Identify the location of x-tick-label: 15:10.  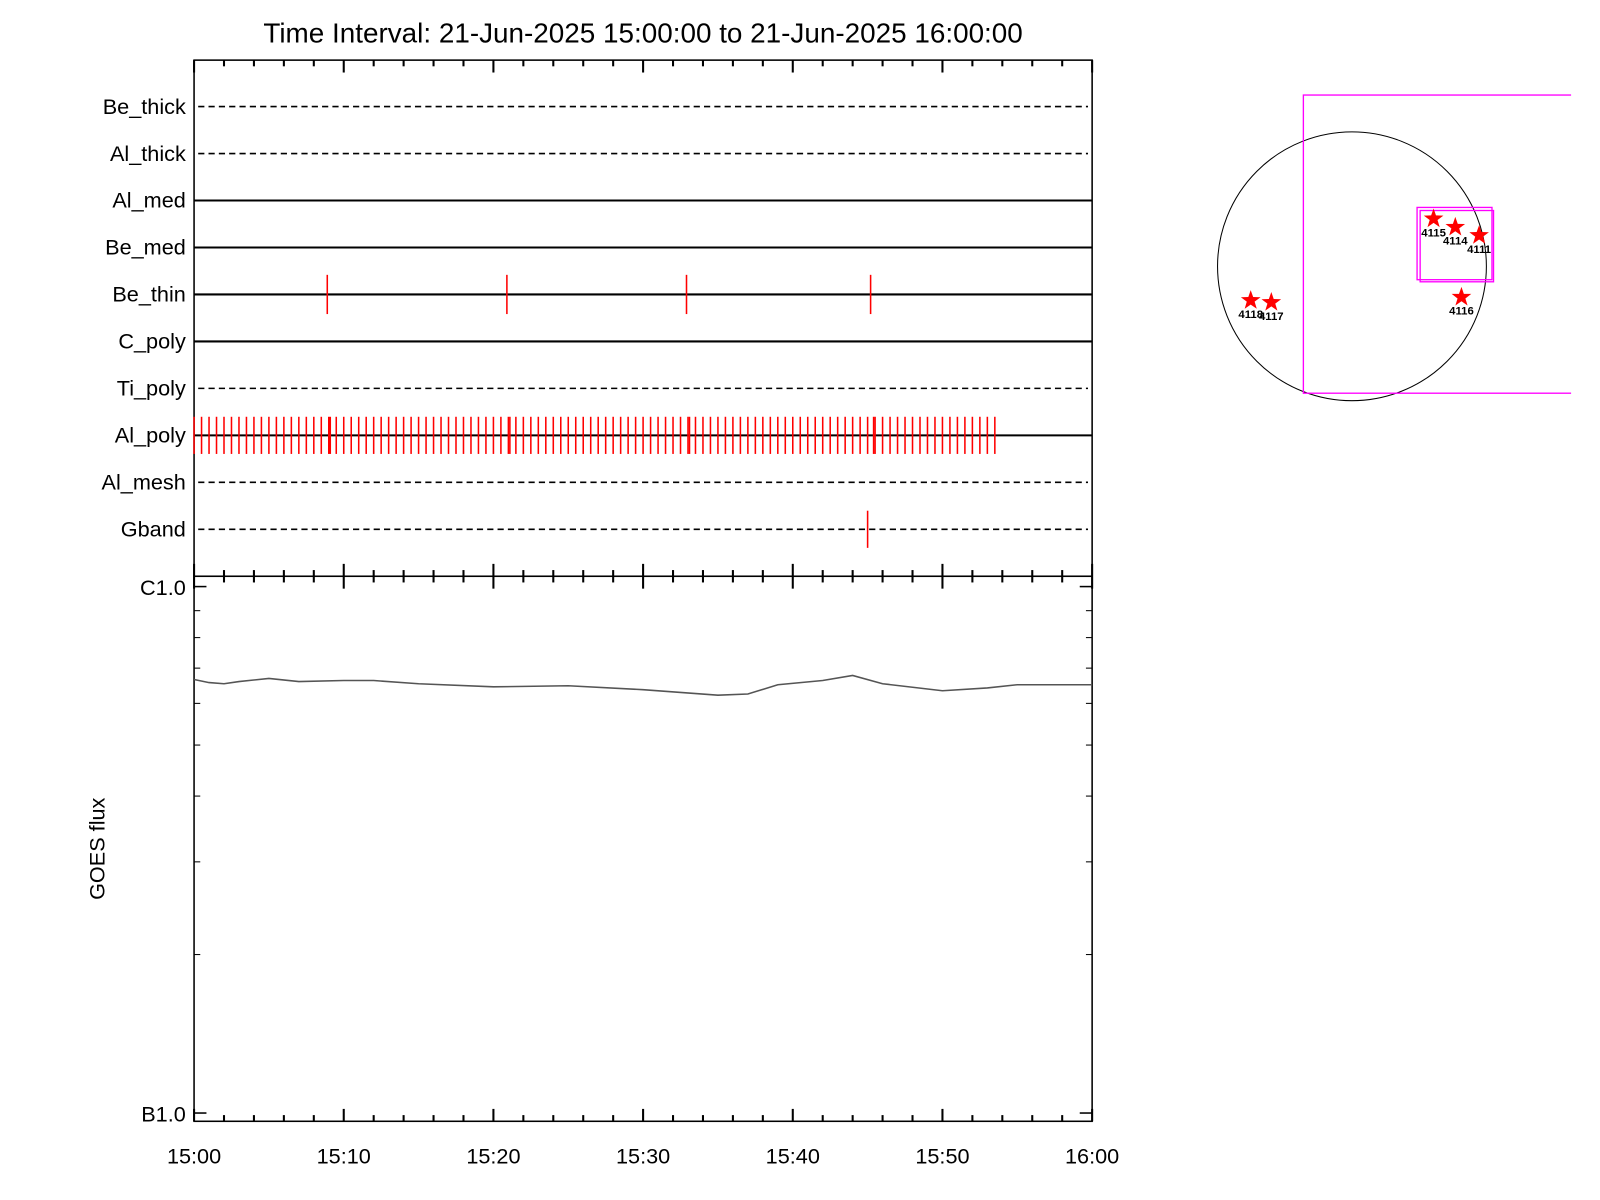
(344, 1156).